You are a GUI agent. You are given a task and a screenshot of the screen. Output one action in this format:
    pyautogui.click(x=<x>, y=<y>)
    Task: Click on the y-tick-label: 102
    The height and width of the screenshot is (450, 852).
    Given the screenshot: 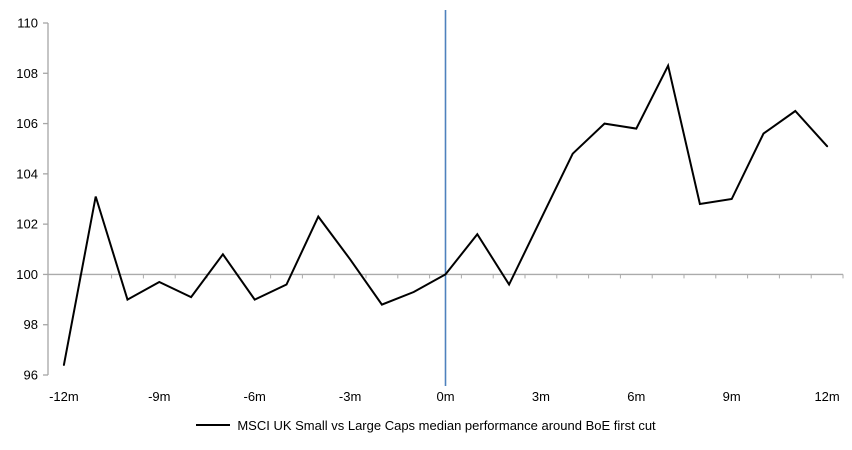 What is the action you would take?
    pyautogui.click(x=27, y=224)
    